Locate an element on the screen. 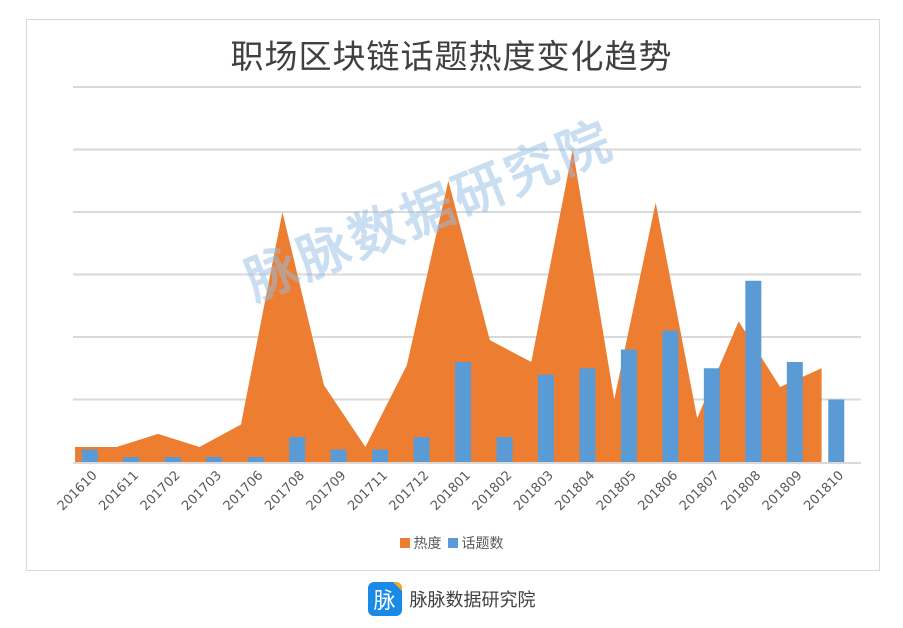 The width and height of the screenshot is (903, 628). x-tick-label: 201802 is located at coordinates (493, 491).